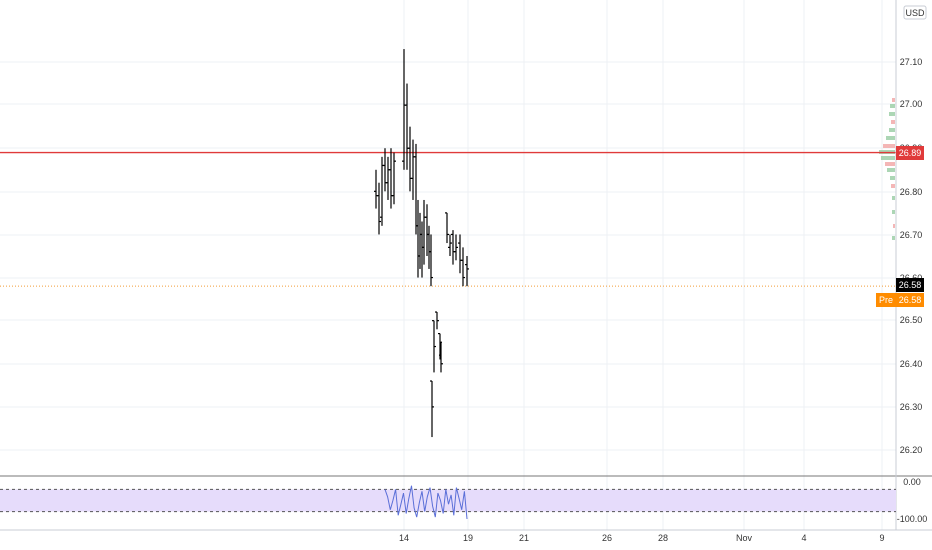  I want to click on y-tick-label: 26.30, so click(911, 407).